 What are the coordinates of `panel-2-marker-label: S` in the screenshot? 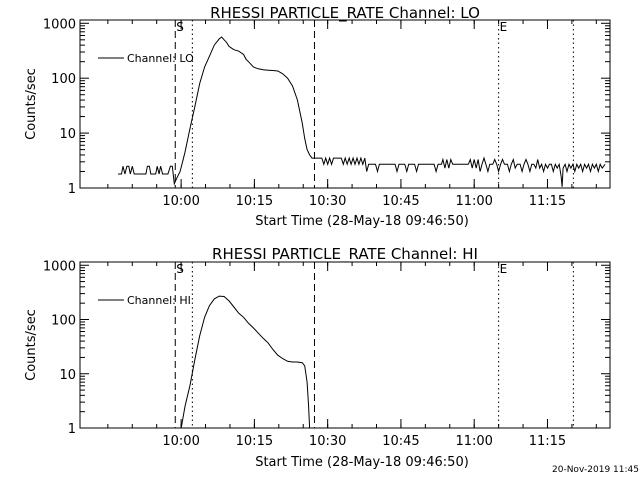 It's located at (180, 269).